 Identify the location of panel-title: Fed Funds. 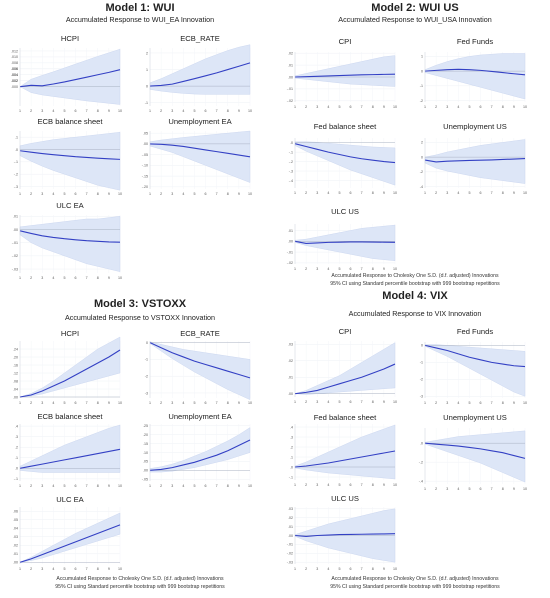
(475, 331).